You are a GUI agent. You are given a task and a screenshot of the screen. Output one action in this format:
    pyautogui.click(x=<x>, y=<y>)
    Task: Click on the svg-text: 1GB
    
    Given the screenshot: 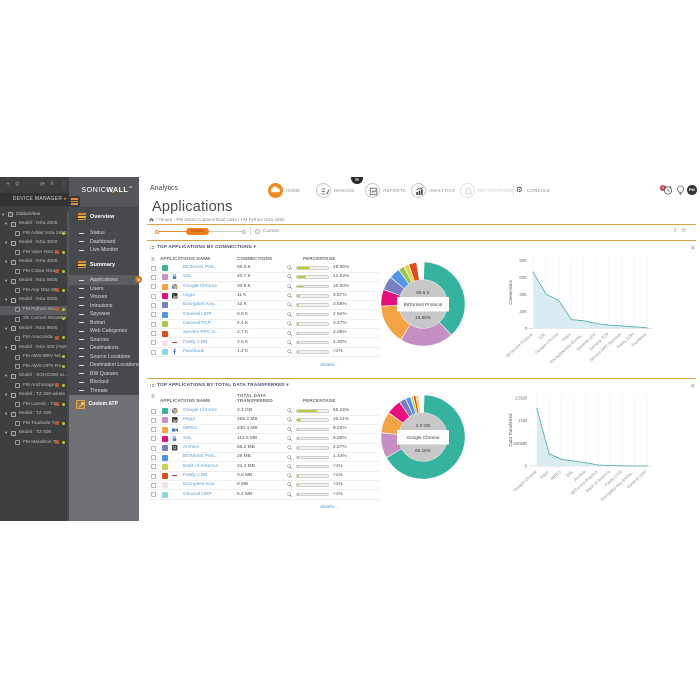 What is the action you would take?
    pyautogui.click(x=522, y=420)
    